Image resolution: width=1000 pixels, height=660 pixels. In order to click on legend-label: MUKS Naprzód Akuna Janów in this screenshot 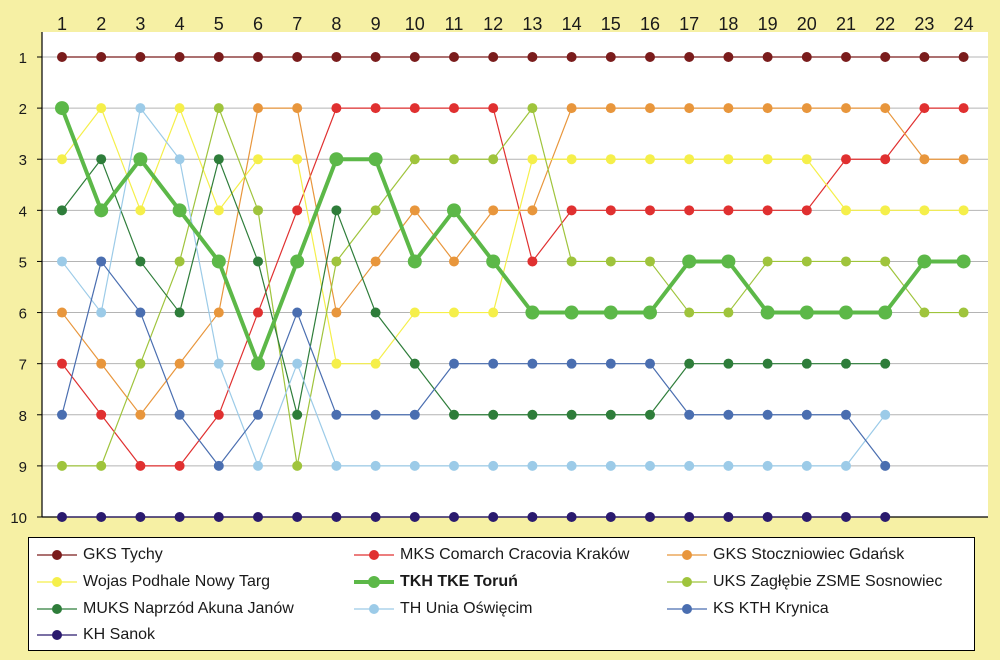, I will do `click(188, 608)`.